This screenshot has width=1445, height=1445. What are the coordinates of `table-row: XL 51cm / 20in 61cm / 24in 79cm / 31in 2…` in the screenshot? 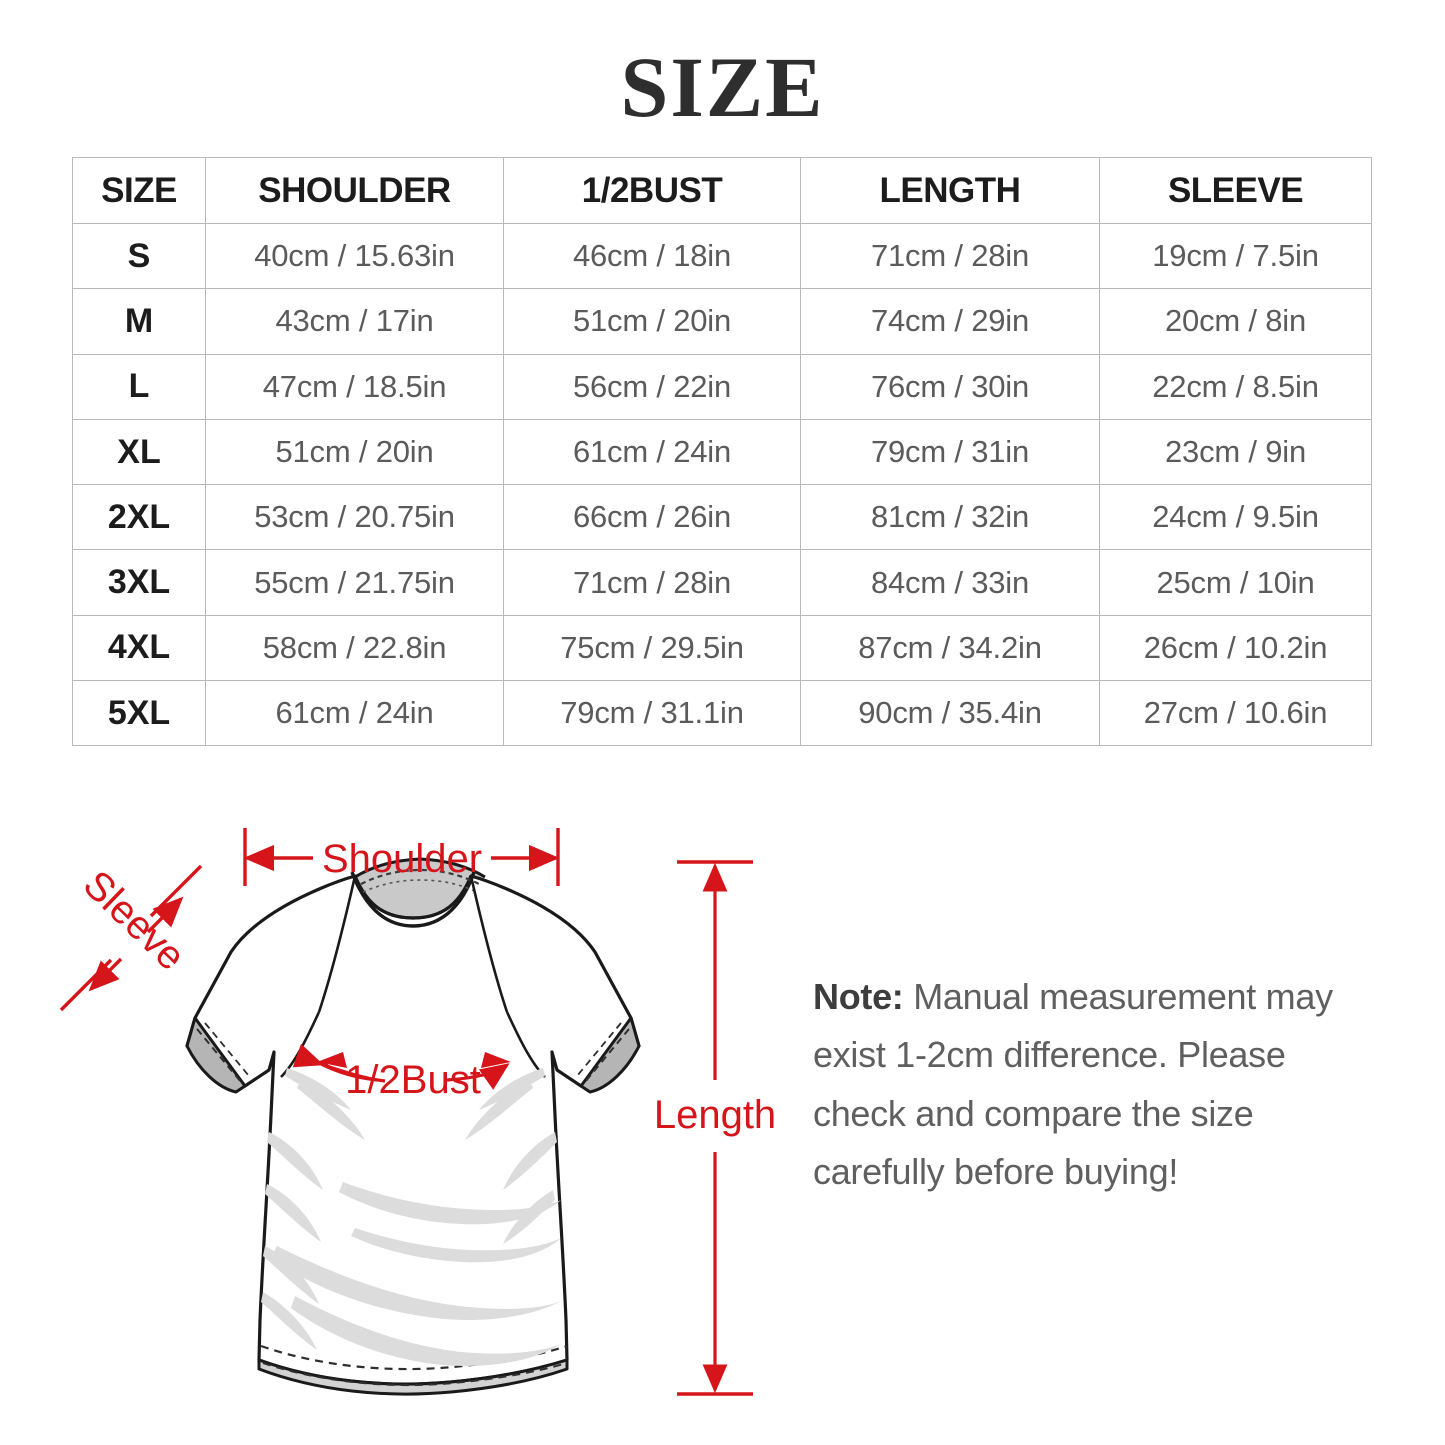 It's located at (722, 452).